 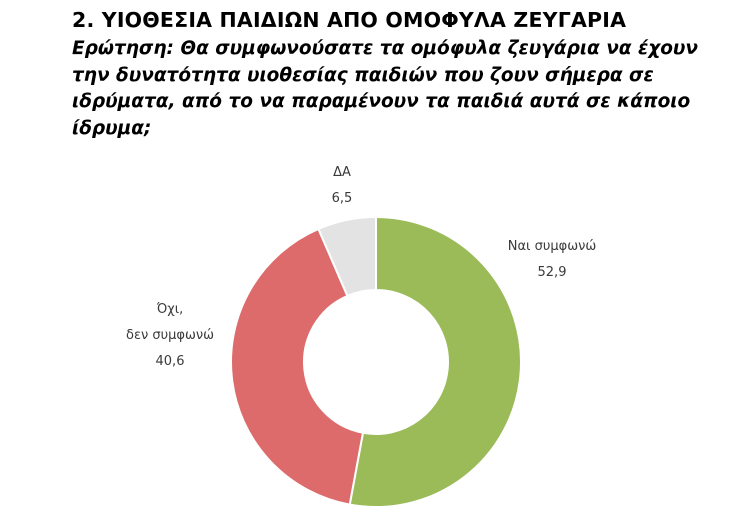 What do you see at coordinates (552, 246) in the screenshot?
I see `slice-label-yes: Ναι συμφωνώ` at bounding box center [552, 246].